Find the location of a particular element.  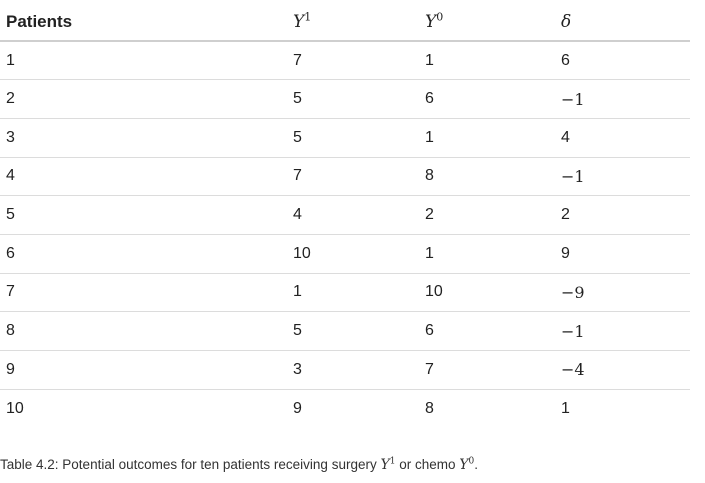

table-row: 8 5 6 −1 is located at coordinates (345, 331).